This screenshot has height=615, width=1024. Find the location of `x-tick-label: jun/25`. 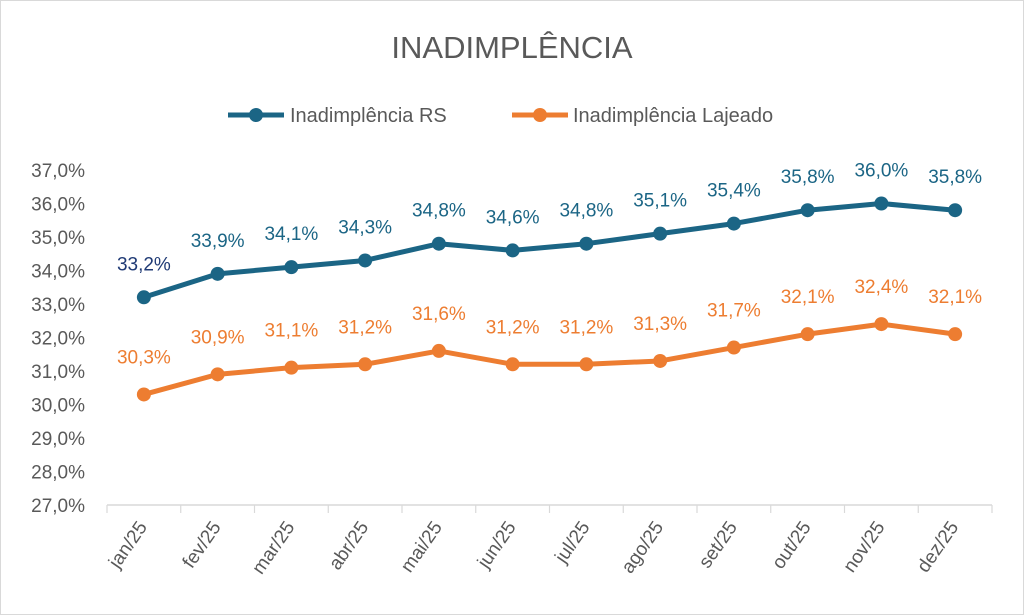

x-tick-label: jun/25 is located at coordinates (496, 545).